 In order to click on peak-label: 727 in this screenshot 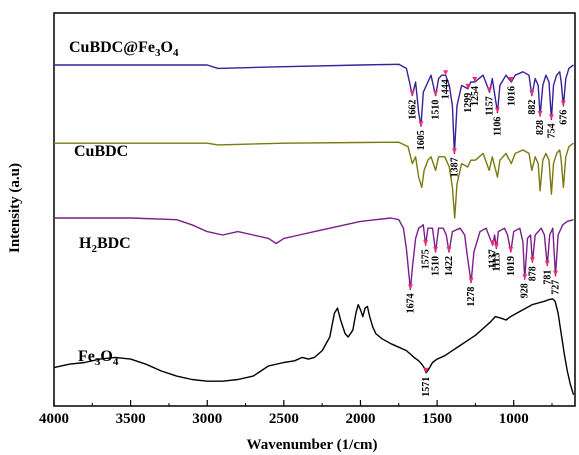, I will do `click(556, 287)`.